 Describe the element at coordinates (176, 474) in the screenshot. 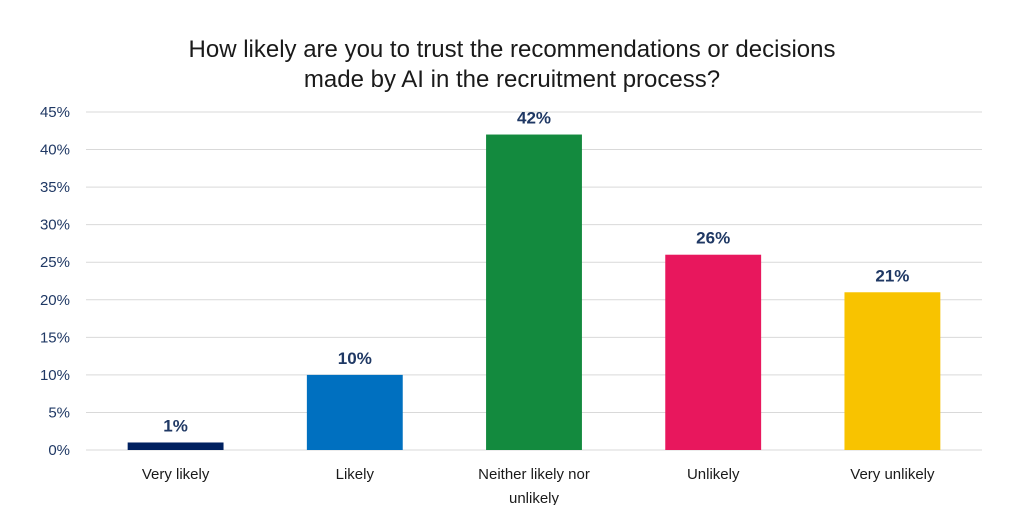

I see `x-tick-label: Very likely` at that location.